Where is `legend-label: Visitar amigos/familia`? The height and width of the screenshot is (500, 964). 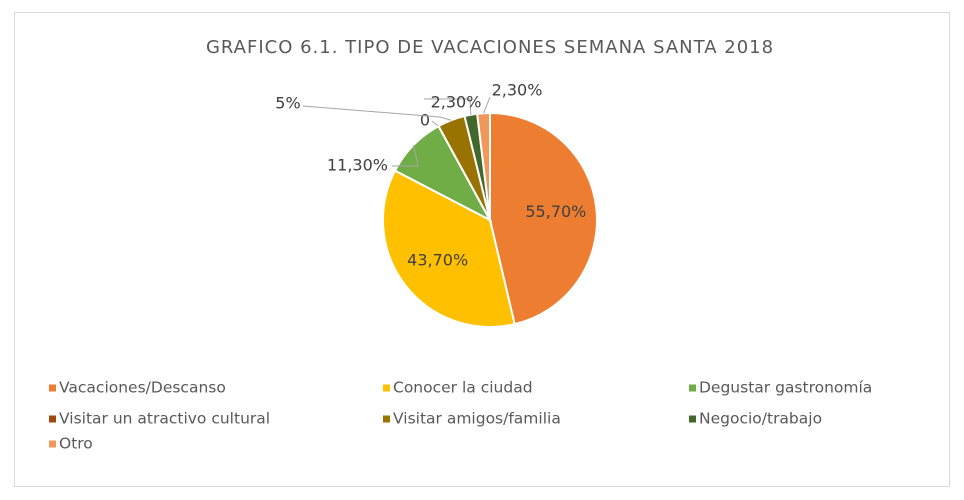
legend-label: Visitar amigos/familia is located at coordinates (477, 419).